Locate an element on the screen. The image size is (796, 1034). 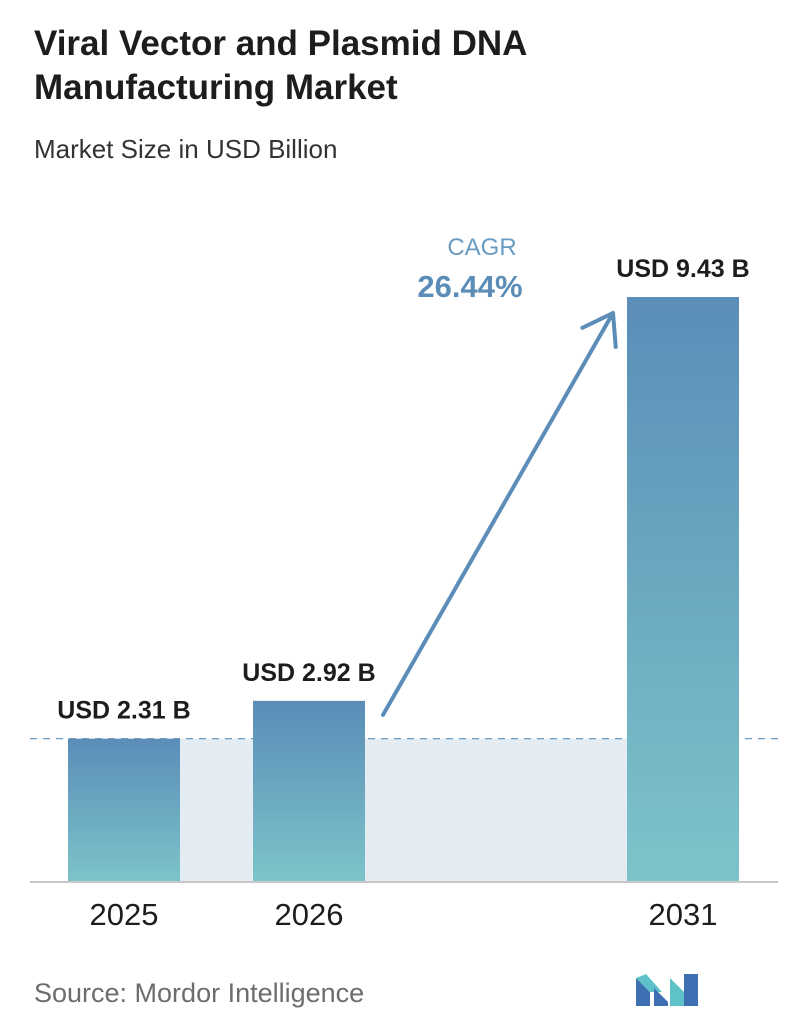
cagr-arrow-head is located at coordinates (599, 330).